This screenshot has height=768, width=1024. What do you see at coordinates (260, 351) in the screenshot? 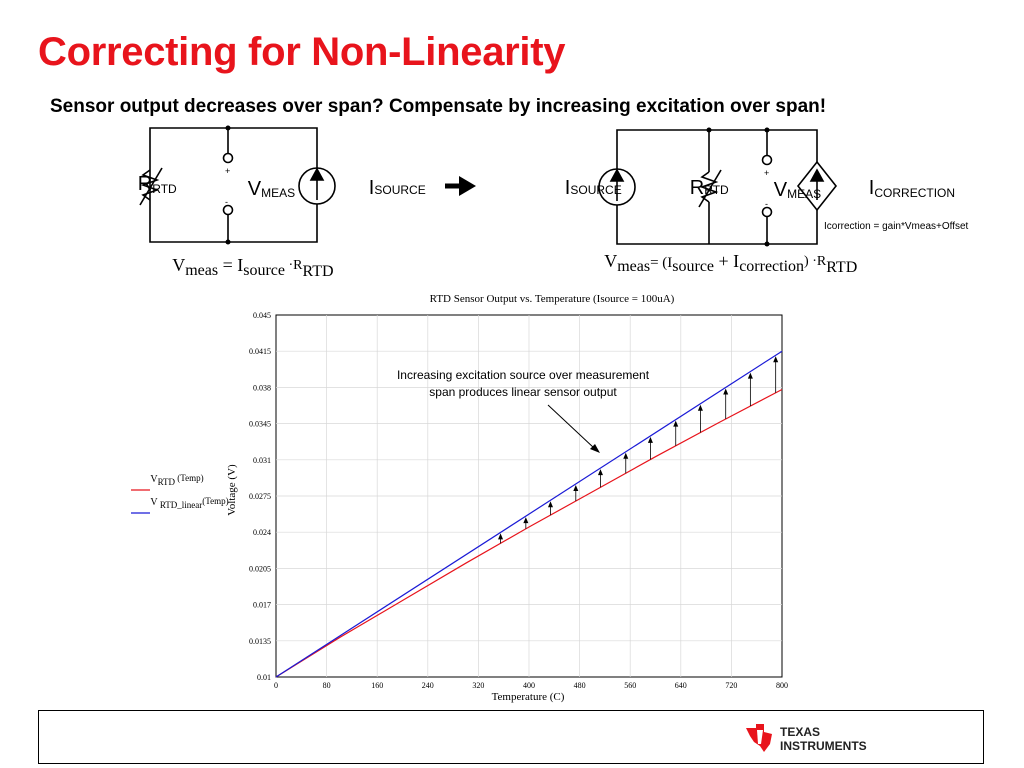
I see `y-tick-label: 0.0415` at bounding box center [260, 351].